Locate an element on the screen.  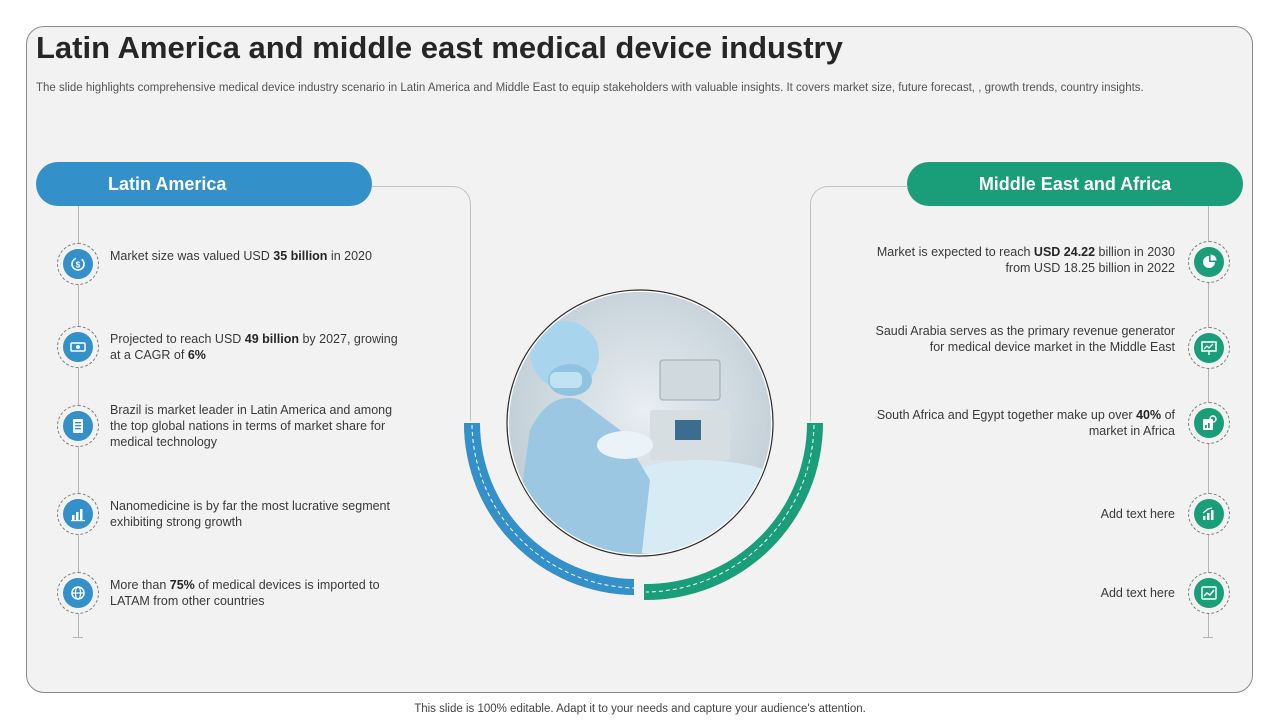
mea-item-1-icon-frame is located at coordinates (1209, 262).